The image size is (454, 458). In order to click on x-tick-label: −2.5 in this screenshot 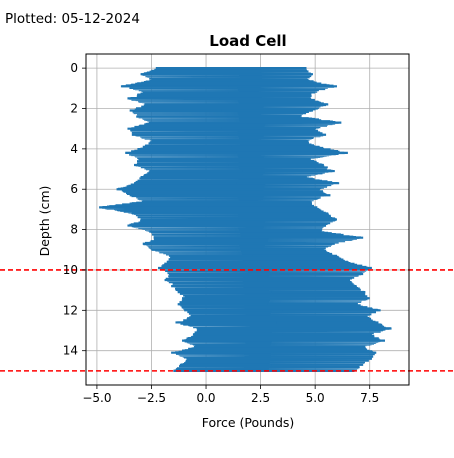, I will do `click(151, 398)`.